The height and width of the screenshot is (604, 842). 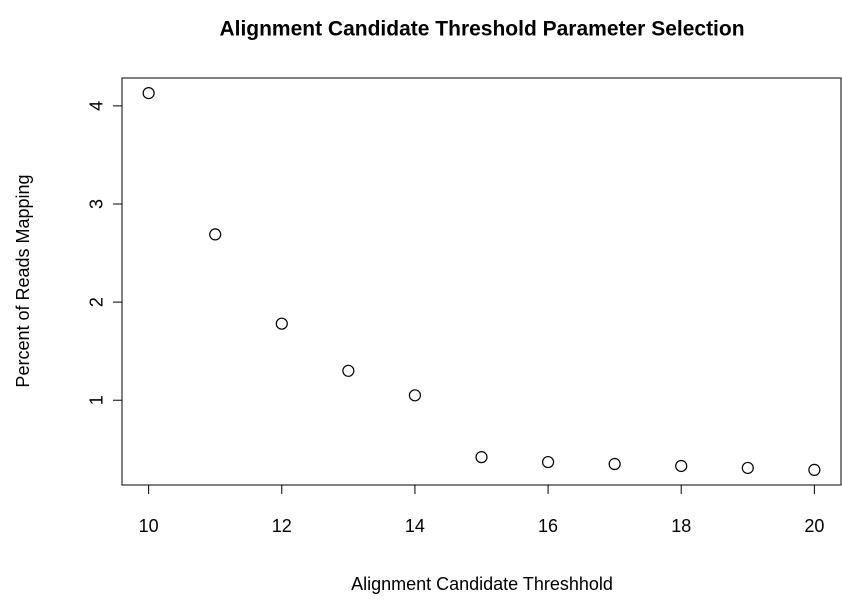 What do you see at coordinates (814, 526) in the screenshot?
I see `x-tick-label: 20` at bounding box center [814, 526].